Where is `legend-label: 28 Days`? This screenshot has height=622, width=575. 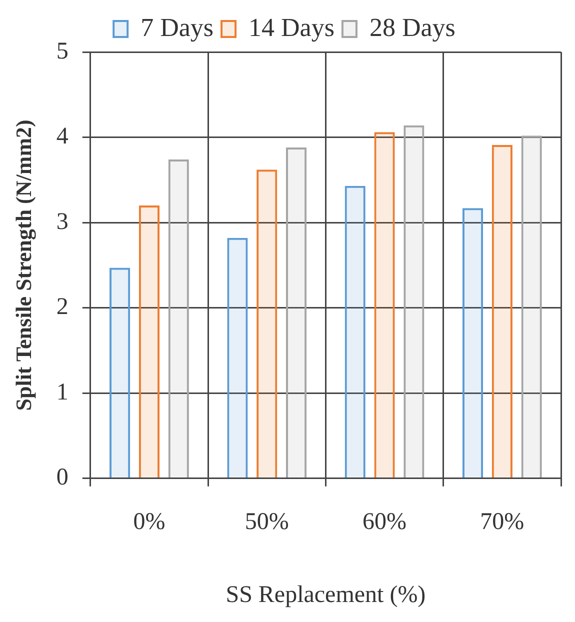 legend-label: 28 Days is located at coordinates (412, 27).